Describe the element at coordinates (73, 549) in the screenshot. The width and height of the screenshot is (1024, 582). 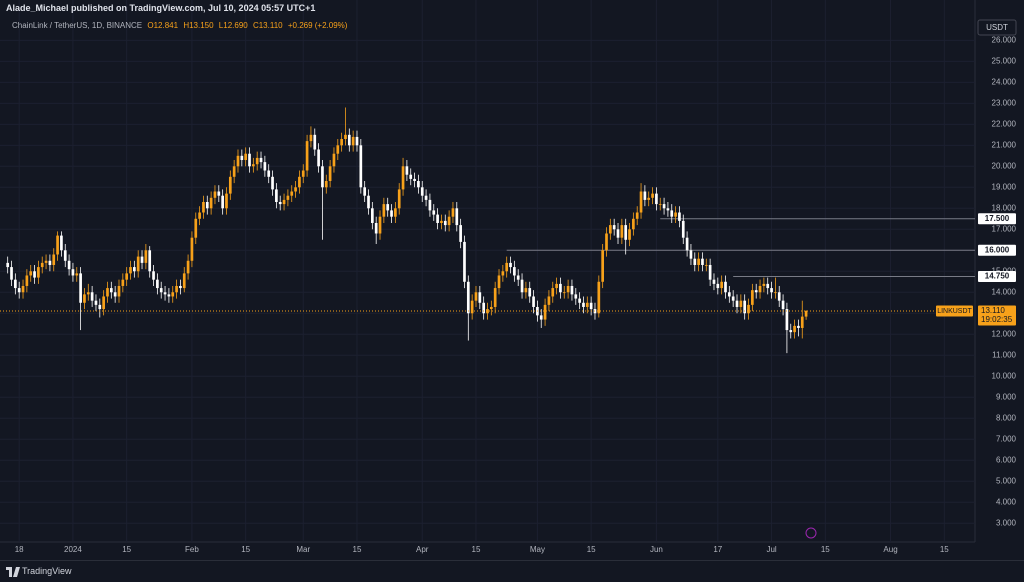
I see `x-tick-label: 2024` at that location.